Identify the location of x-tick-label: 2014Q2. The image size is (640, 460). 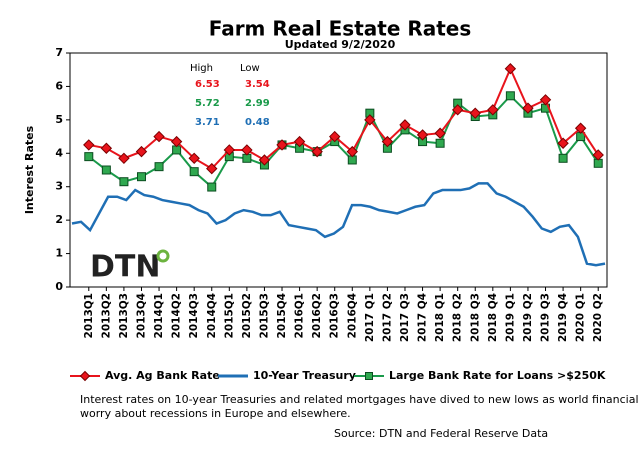
(177, 315).